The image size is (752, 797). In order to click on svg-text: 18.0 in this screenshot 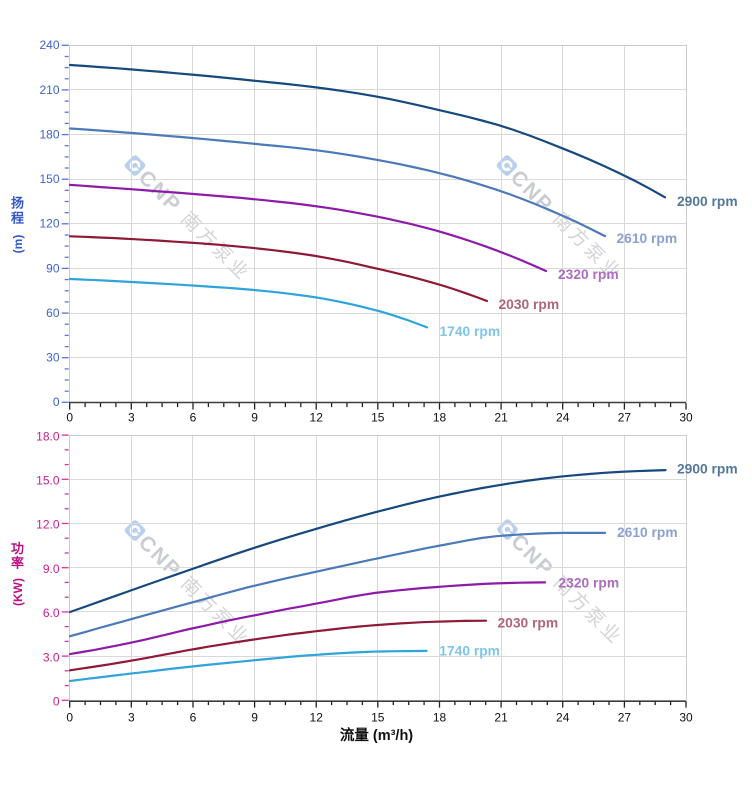, I will do `click(48, 436)`.